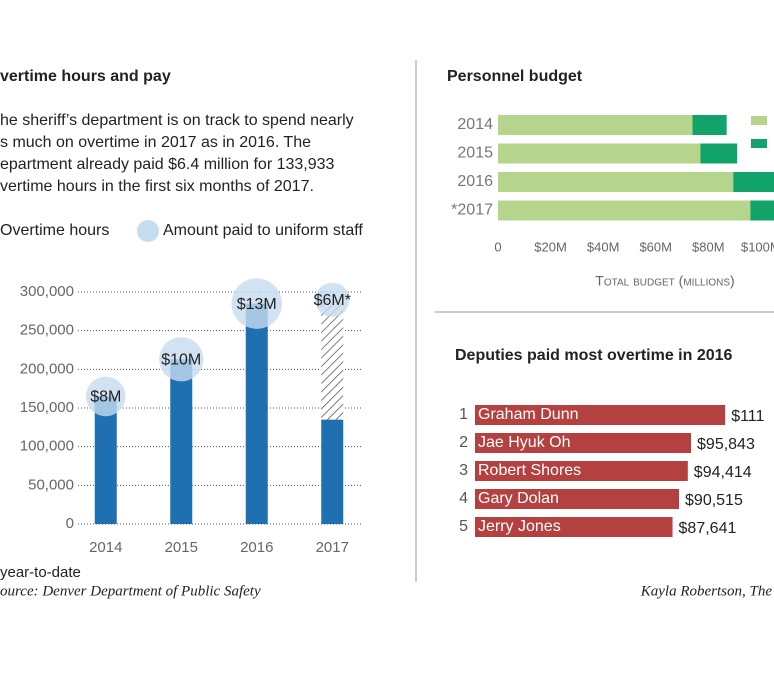  I want to click on chart-title: vertime hours and pay, so click(85, 76).